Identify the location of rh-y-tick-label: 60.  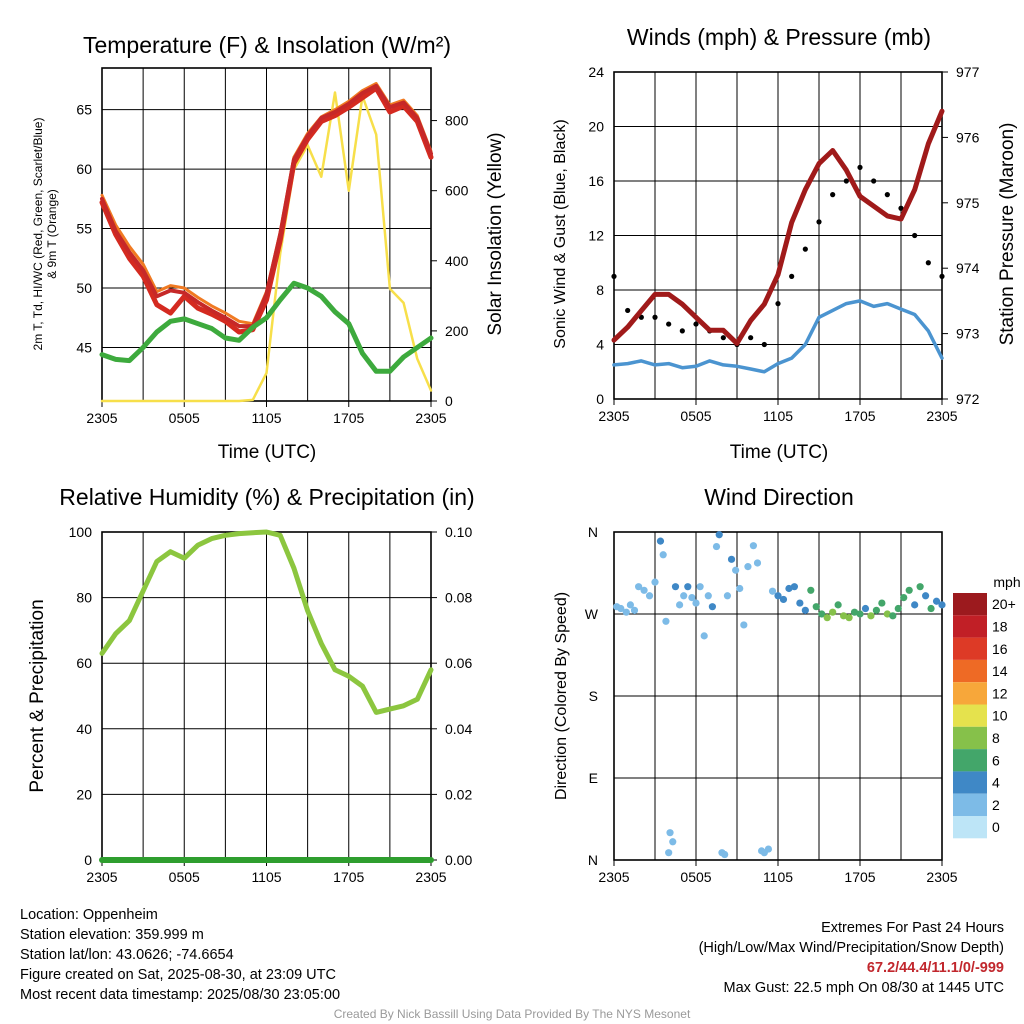
(84, 663).